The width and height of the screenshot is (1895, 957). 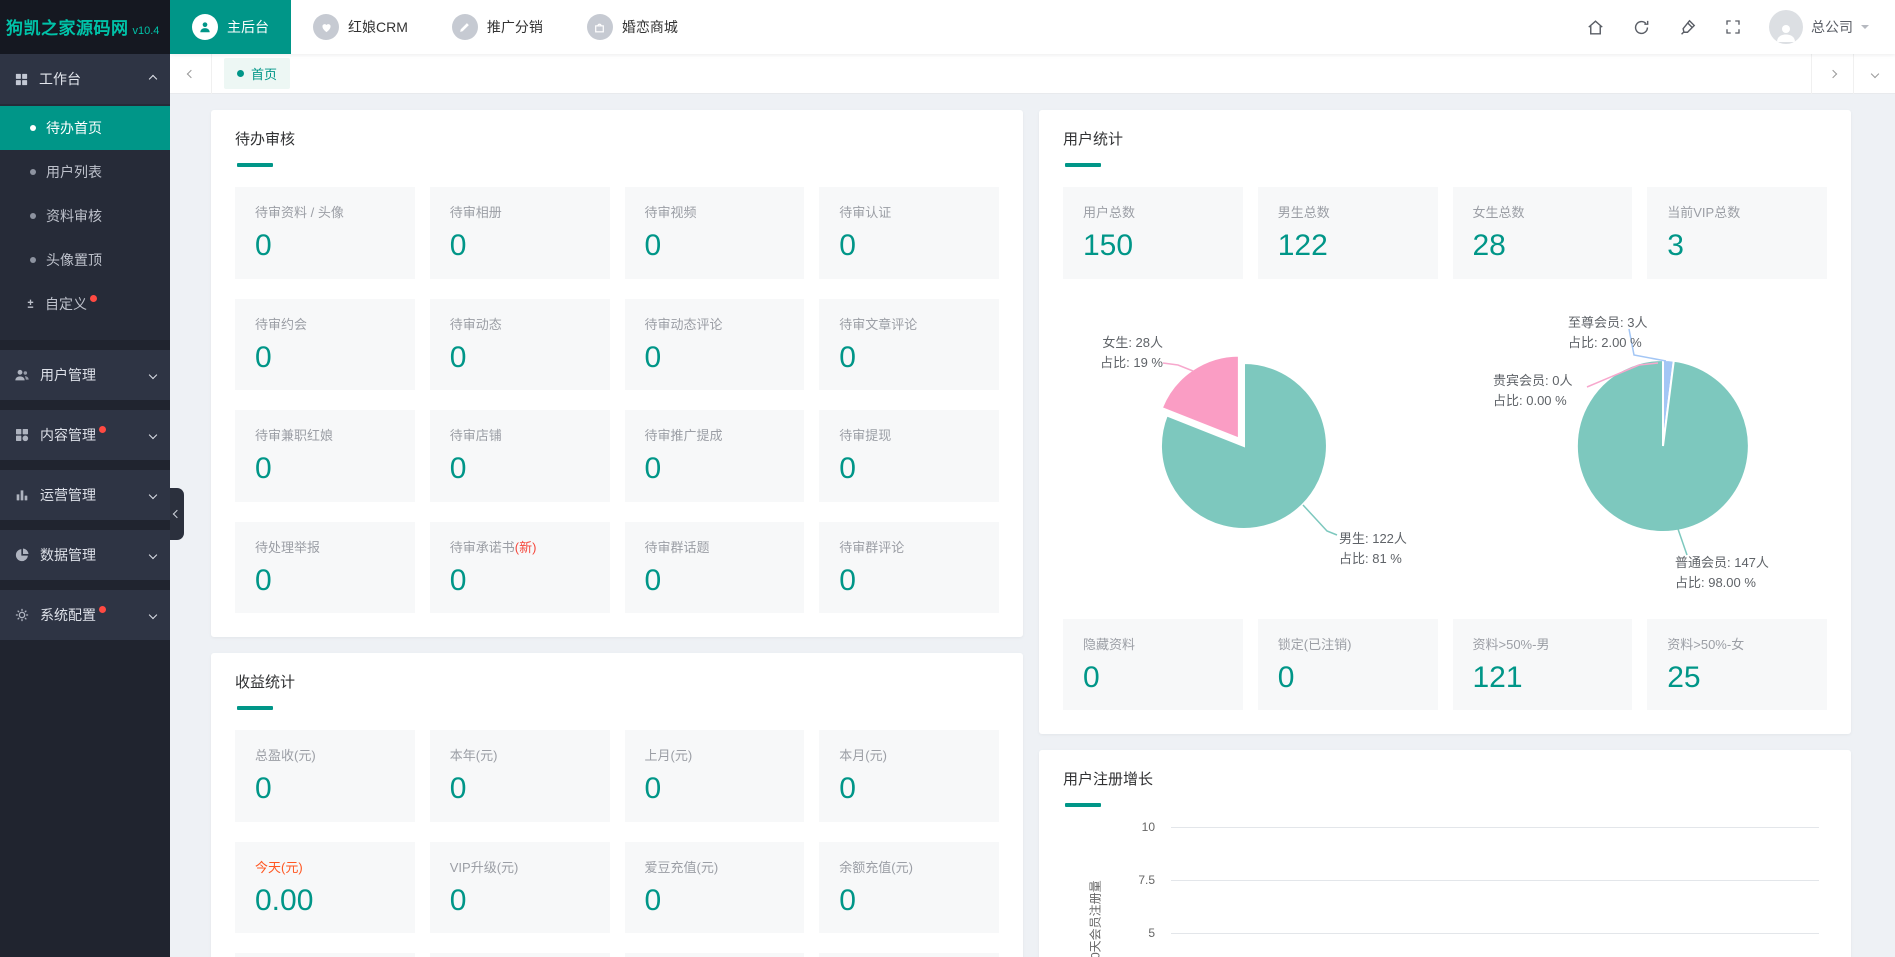 What do you see at coordinates (1148, 827) in the screenshot?
I see `y-axis-tick: 10` at bounding box center [1148, 827].